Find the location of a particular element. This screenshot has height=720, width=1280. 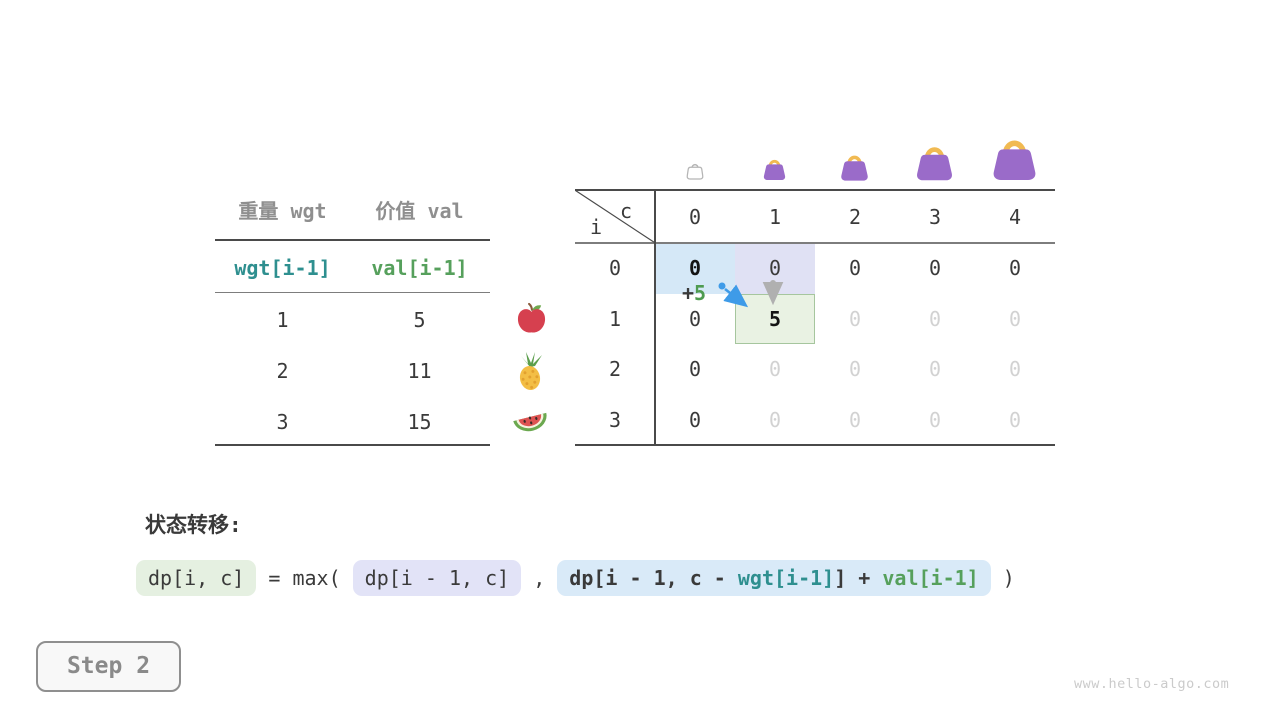

transition-gain-label: +5 is located at coordinates (694, 293).